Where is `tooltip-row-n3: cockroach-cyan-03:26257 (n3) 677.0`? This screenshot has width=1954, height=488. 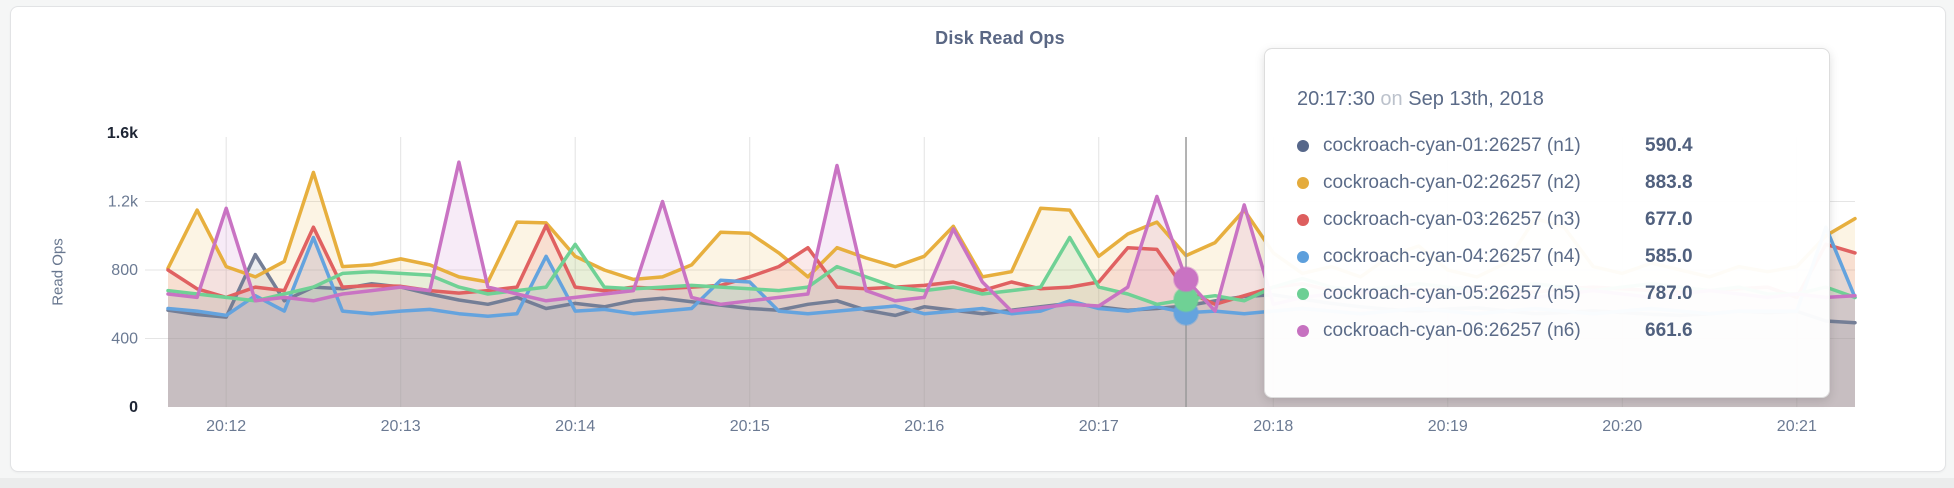 tooltip-row-n3: cockroach-cyan-03:26257 (n3) 677.0 is located at coordinates (1563, 219).